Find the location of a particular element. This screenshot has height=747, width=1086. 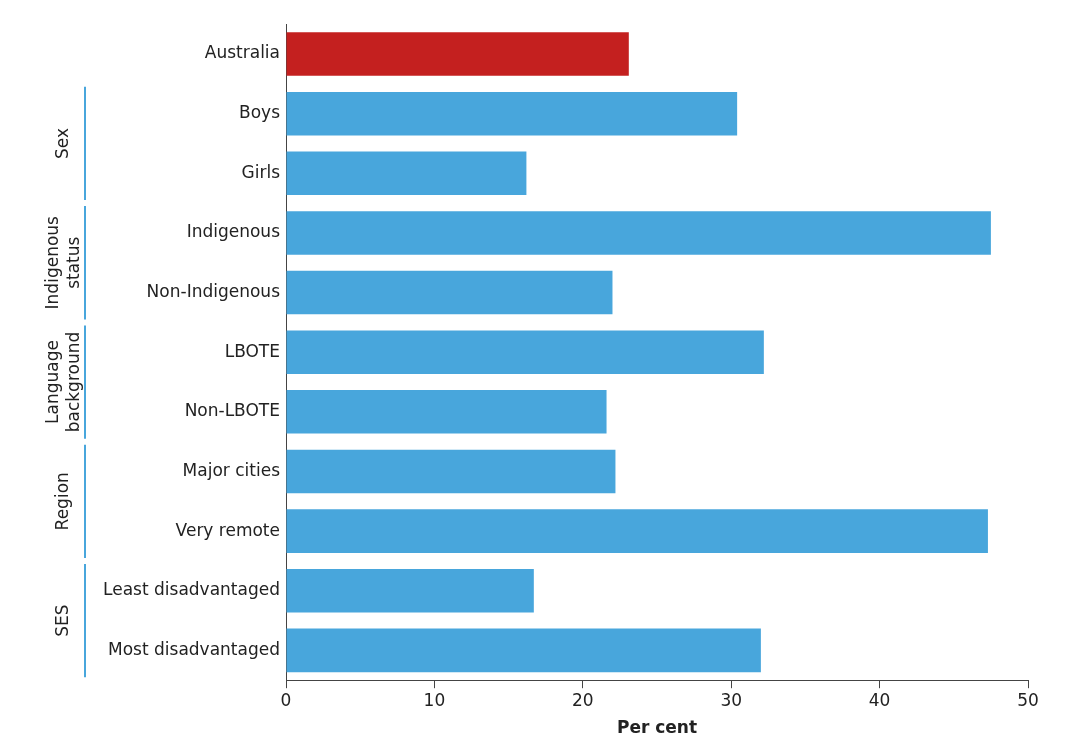

text: Indigenous status is located at coordinates (62, 262).